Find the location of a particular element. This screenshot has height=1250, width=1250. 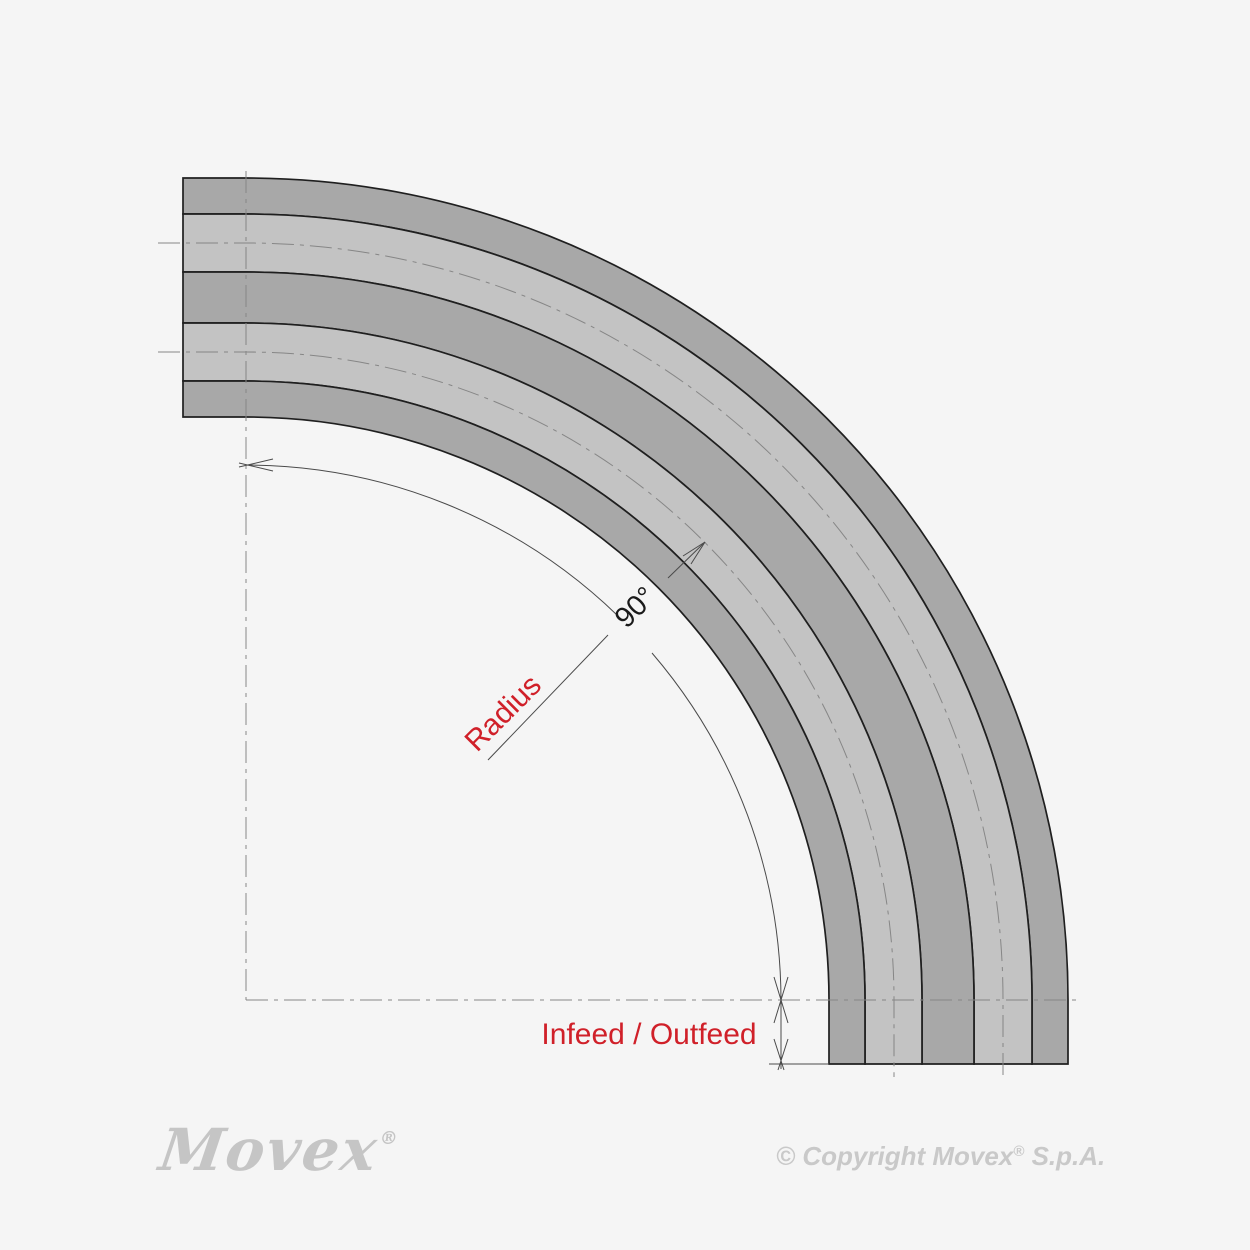

infeed-outfeed-label: Infeed / Outfeed is located at coordinates (648, 1034).